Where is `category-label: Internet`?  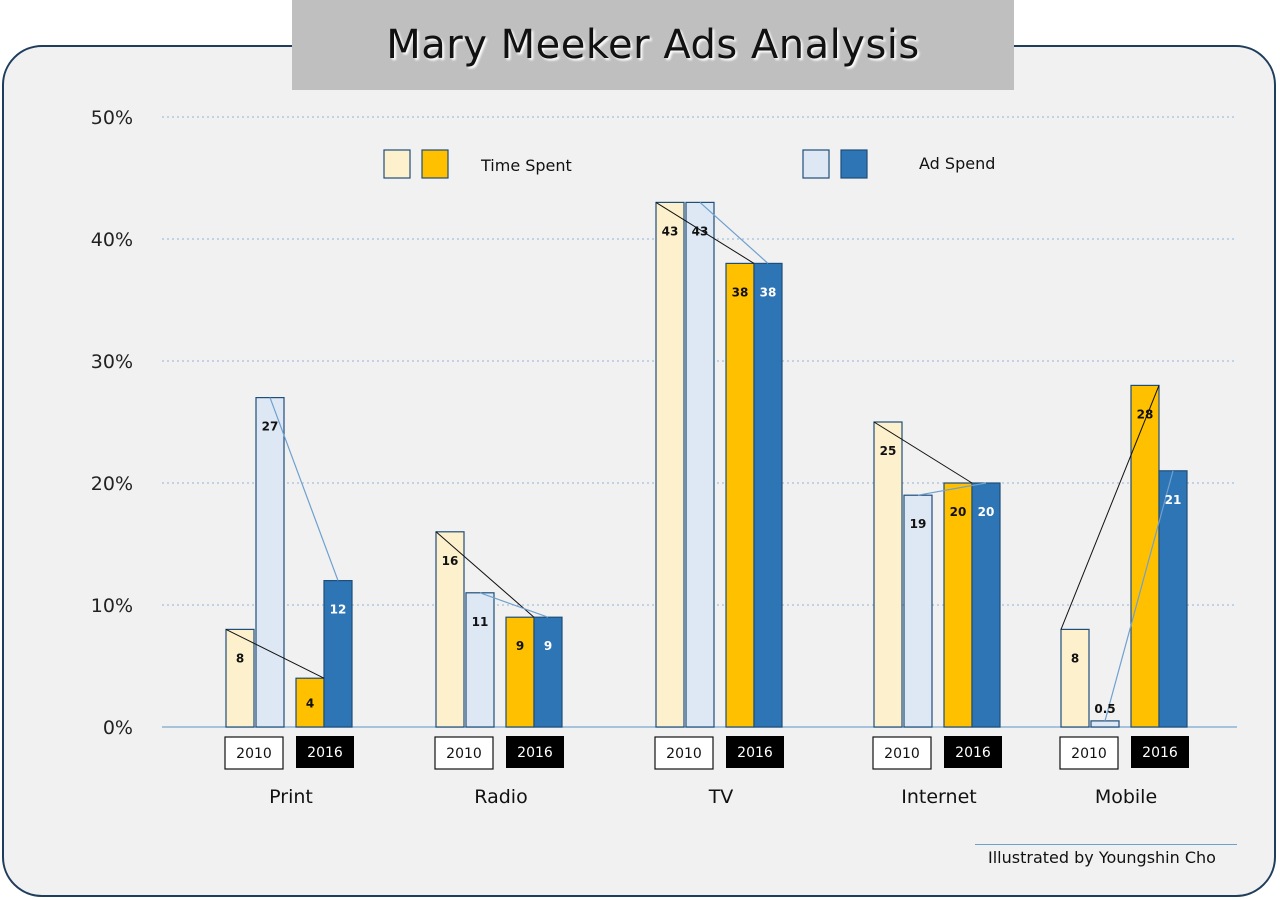
category-label: Internet is located at coordinates (938, 797).